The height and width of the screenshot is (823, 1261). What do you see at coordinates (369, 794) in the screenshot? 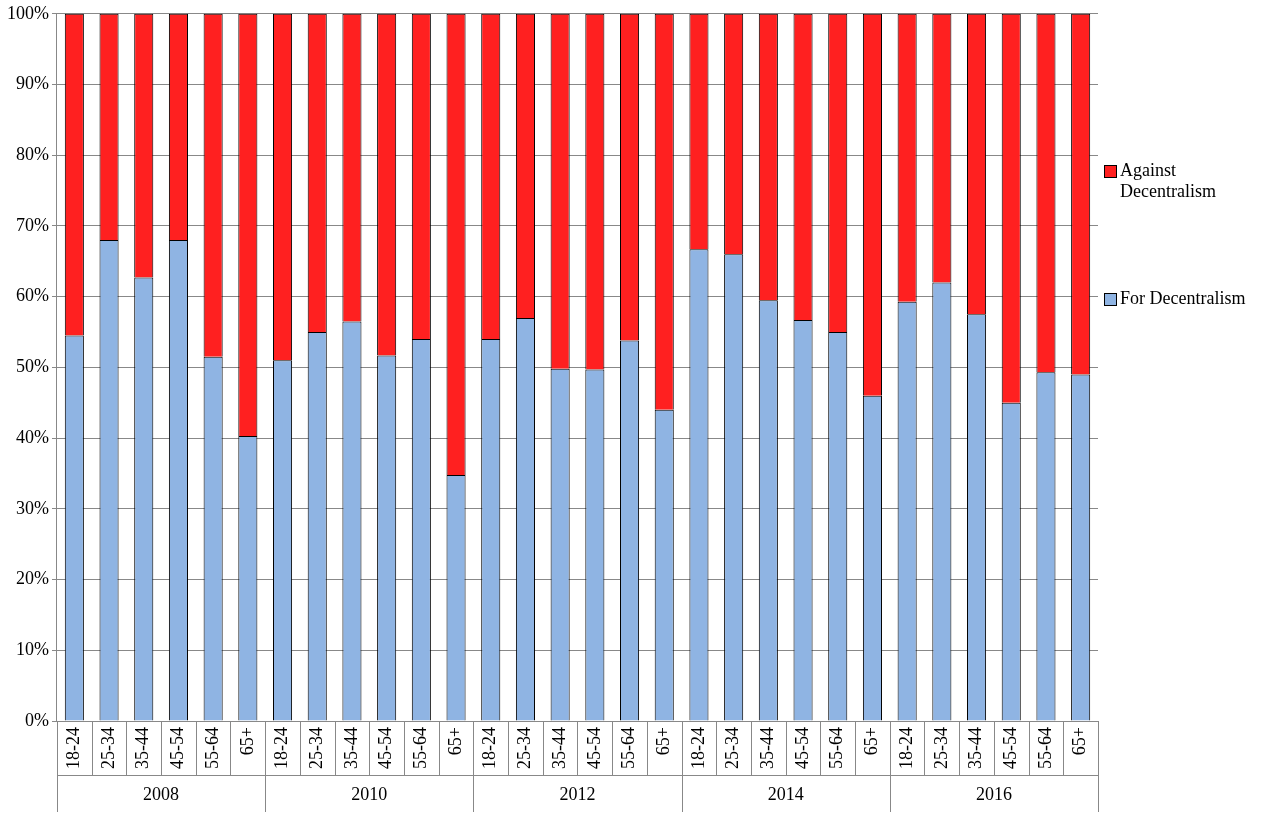
I see `text: 2010` at bounding box center [369, 794].